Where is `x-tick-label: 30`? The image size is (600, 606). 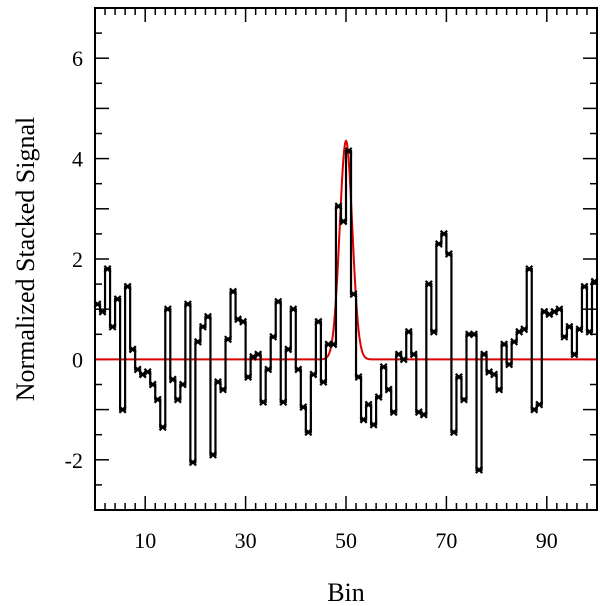
x-tick-label: 30 is located at coordinates (246, 540).